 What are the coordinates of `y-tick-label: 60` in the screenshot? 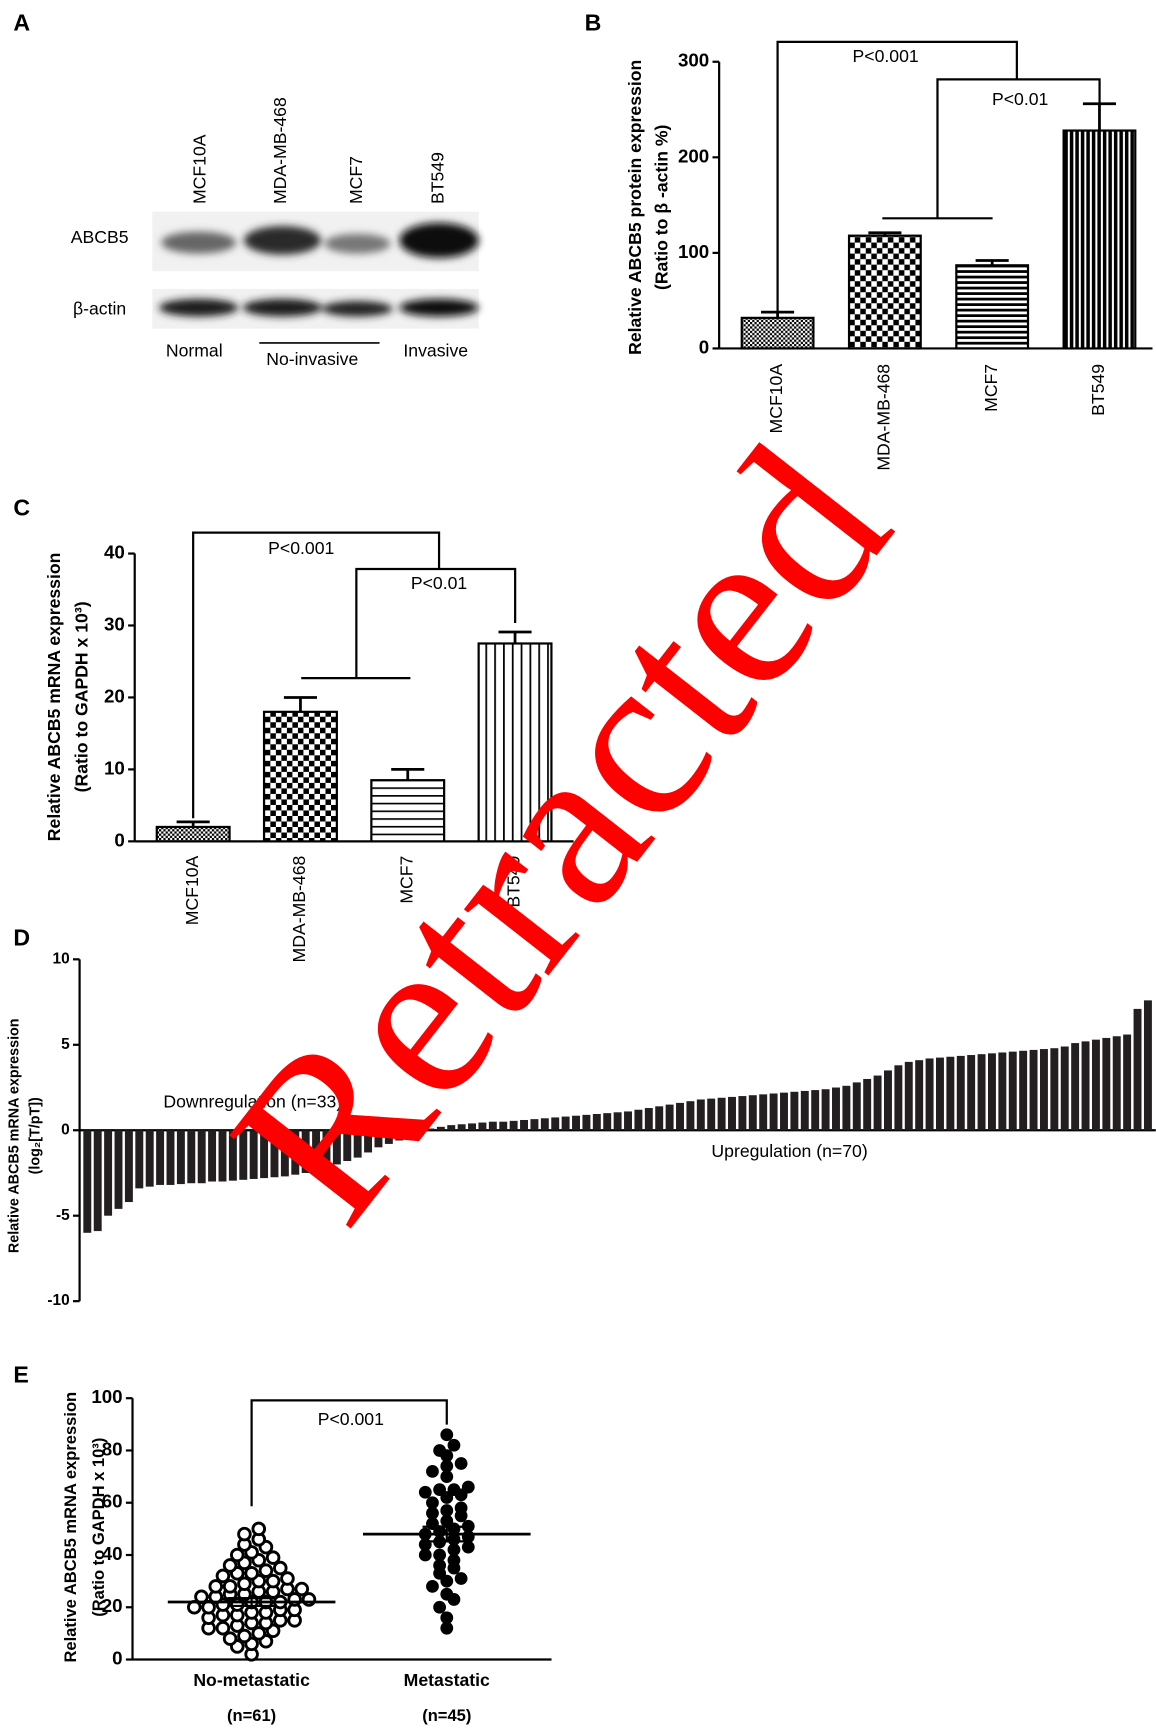 It's located at (112, 1501).